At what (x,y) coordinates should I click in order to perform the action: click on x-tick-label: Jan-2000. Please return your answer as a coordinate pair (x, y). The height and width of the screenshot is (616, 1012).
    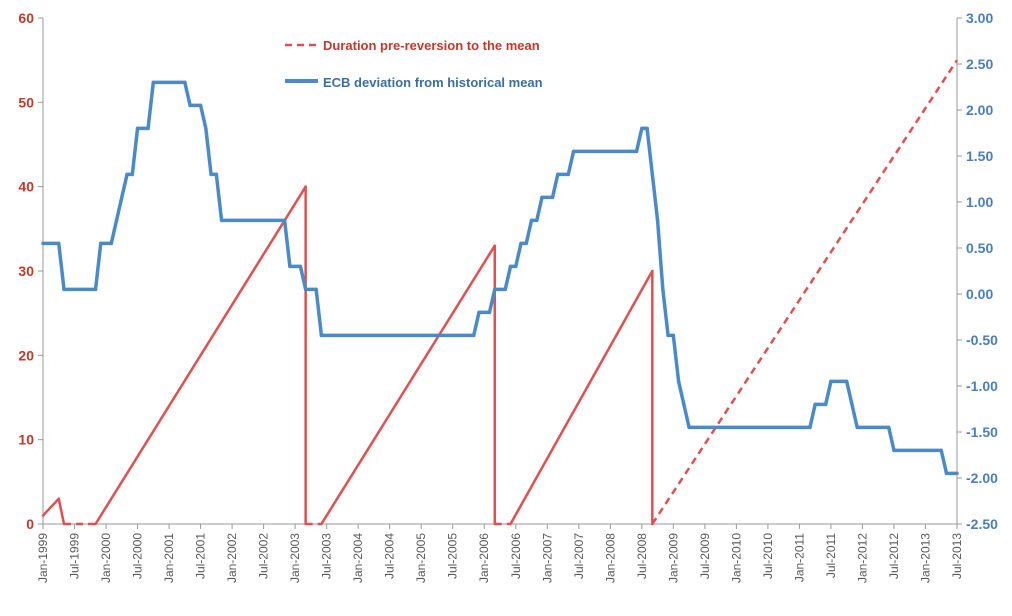
    Looking at the image, I should click on (106, 558).